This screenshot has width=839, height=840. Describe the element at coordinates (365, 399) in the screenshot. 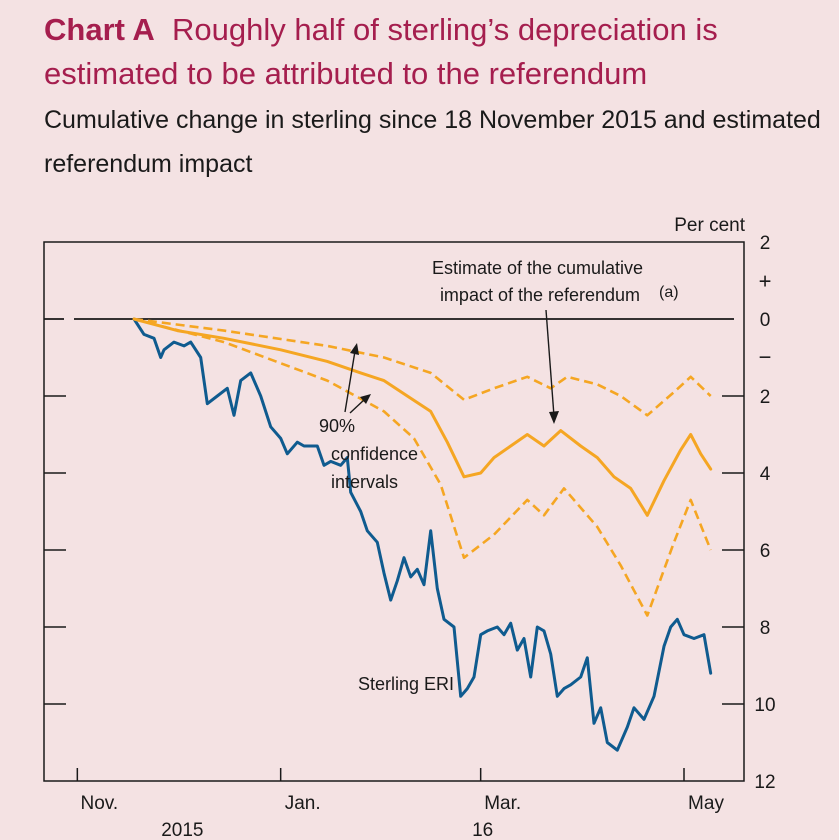

I see `confidence-arrowhead-lower` at that location.